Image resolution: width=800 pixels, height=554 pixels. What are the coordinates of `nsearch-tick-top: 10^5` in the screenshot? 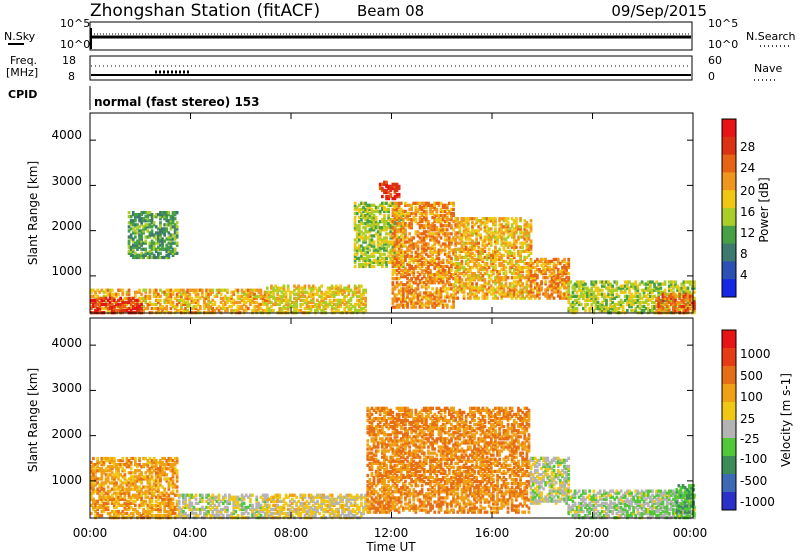 It's located at (723, 23).